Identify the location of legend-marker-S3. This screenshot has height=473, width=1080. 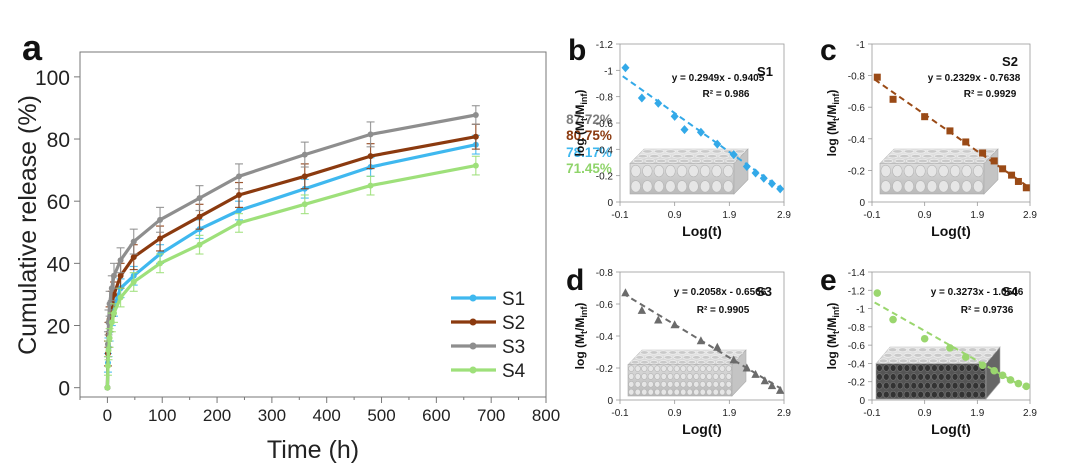
(473, 346).